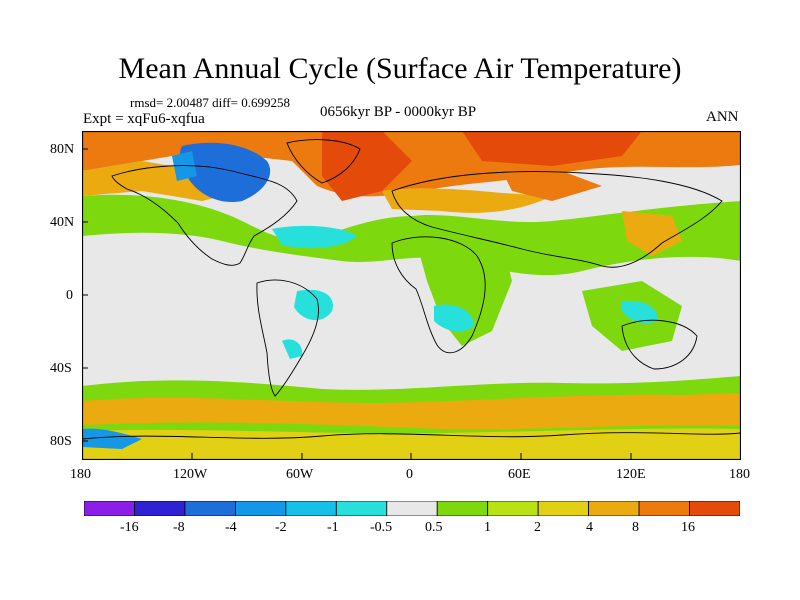  I want to click on rmsd-diff-stats: rmsd= 2.00487 diff= 0.699258, so click(210, 102).